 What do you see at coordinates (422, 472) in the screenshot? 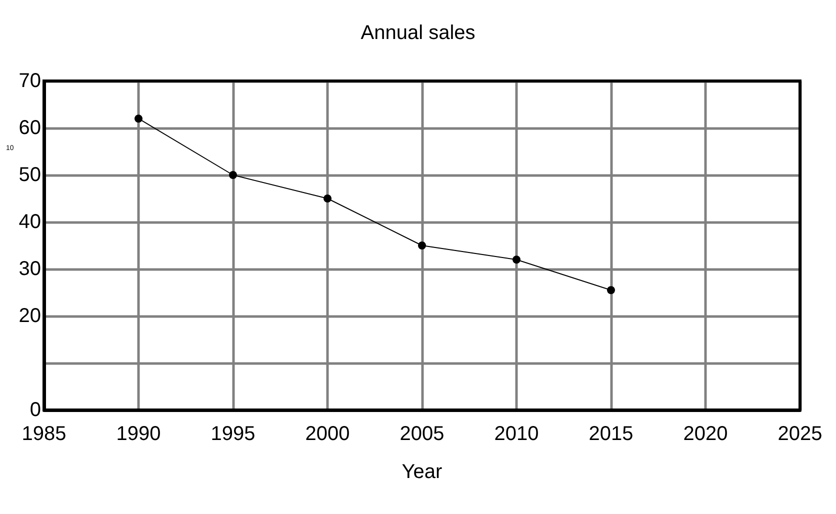
I see `x-axis-title: Year` at bounding box center [422, 472].